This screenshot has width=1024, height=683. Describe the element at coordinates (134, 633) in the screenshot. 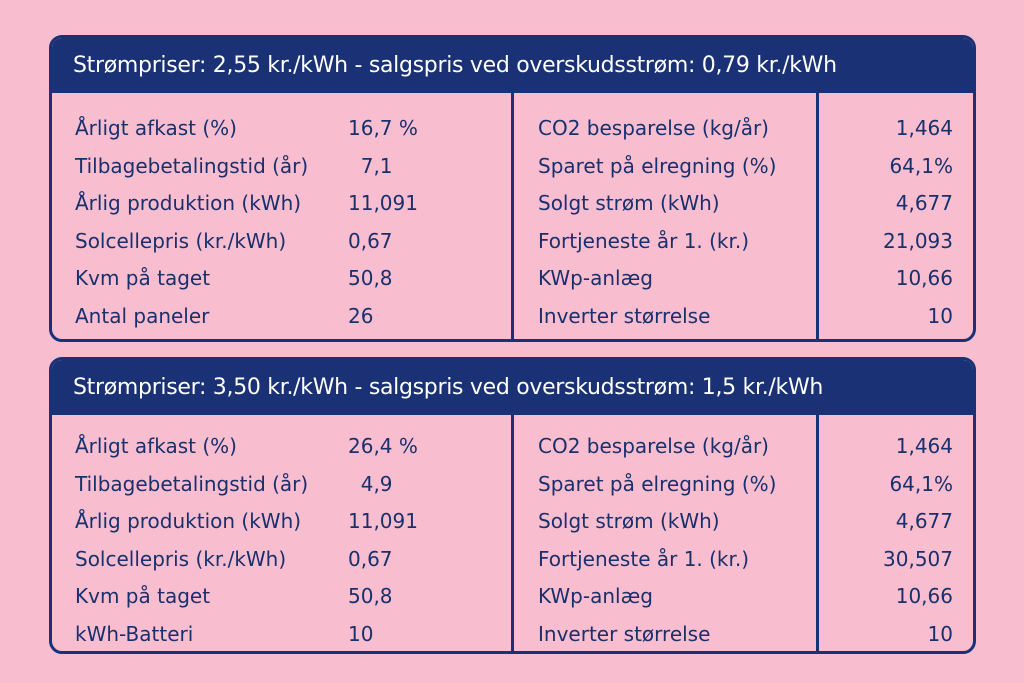

I see `row-label: kWh-Batteri` at that location.